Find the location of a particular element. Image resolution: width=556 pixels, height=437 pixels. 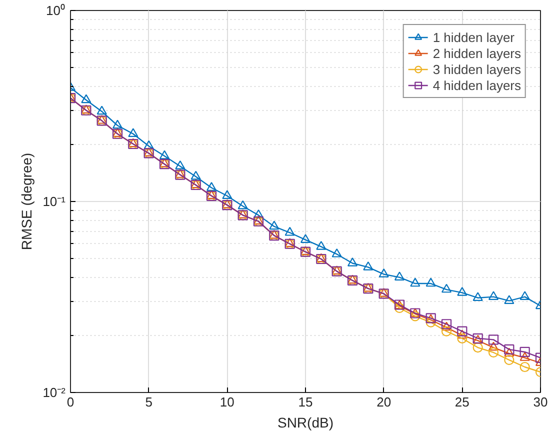

y-tick-label: 10⁻² is located at coordinates (54, 392).